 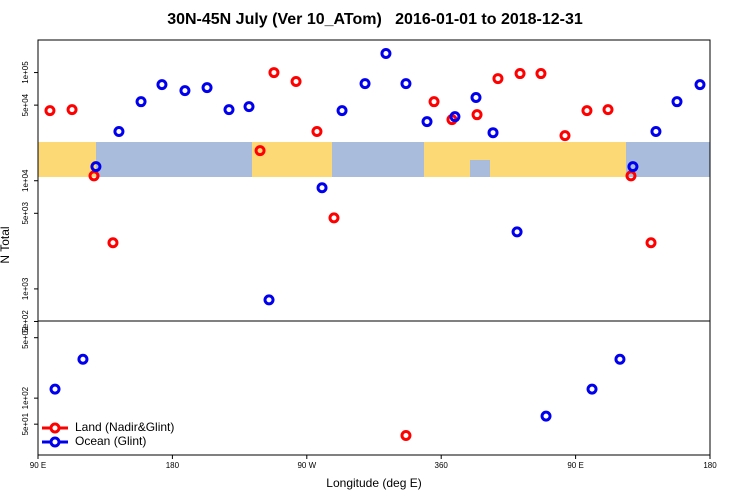 I want to click on y-tick-label: 1e+05, so click(x=25, y=72).